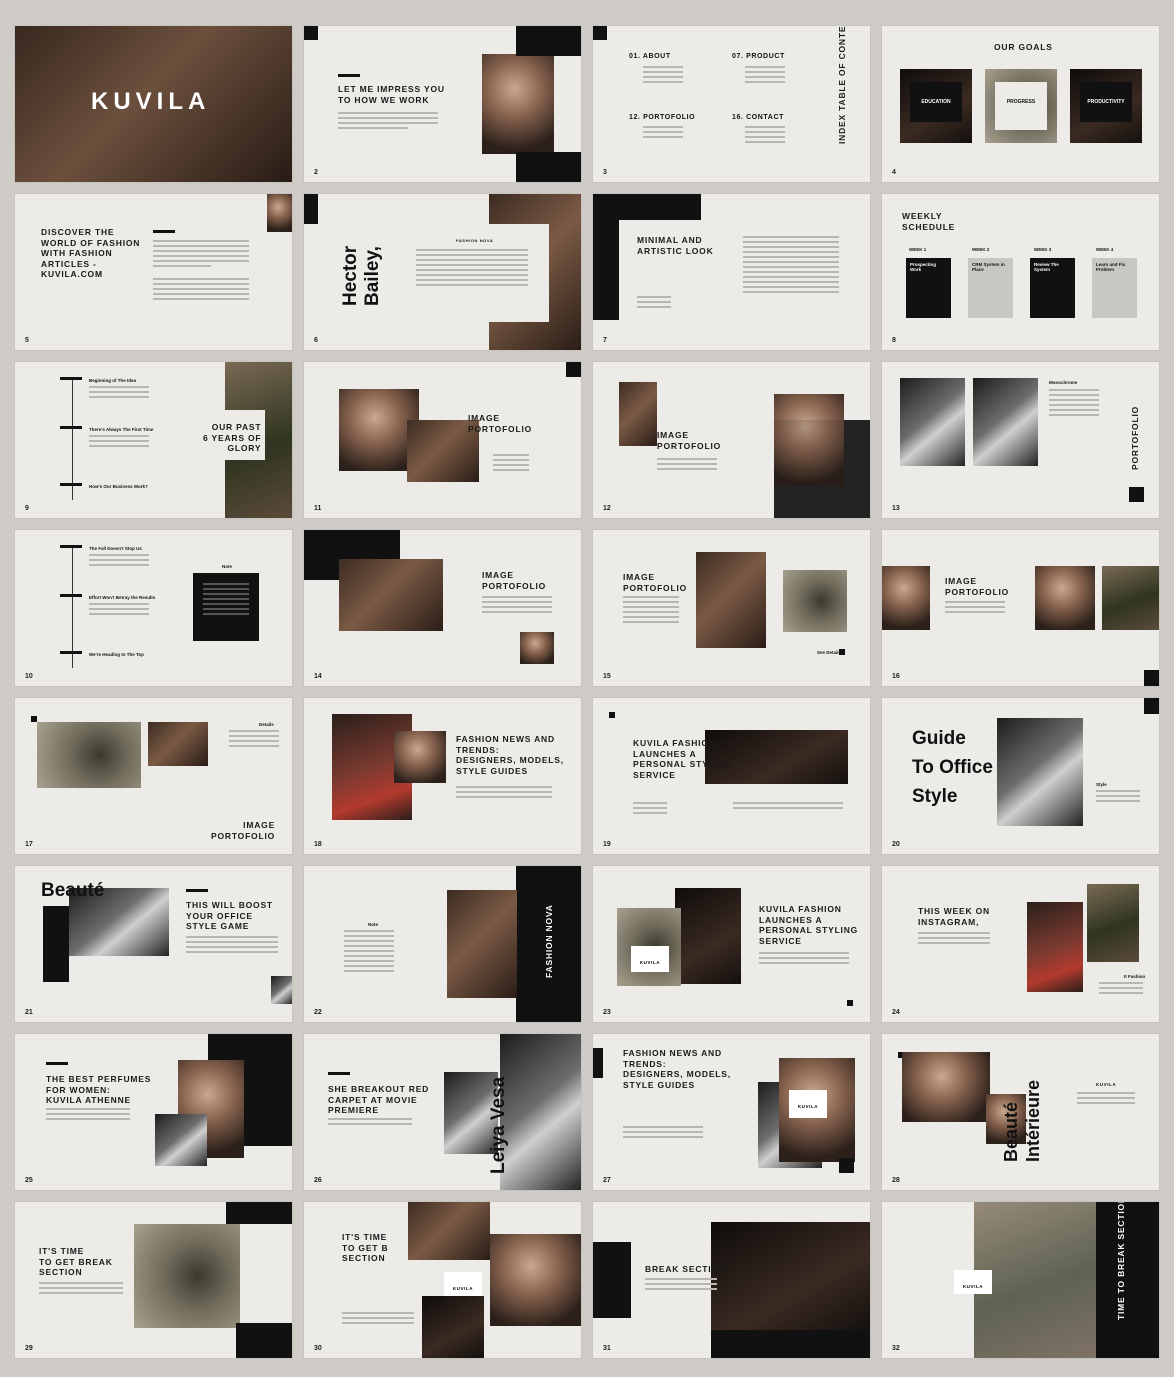 This screenshot has width=1174, height=1377. What do you see at coordinates (1052, 288) in the screenshot?
I see `task-card: Review The System` at bounding box center [1052, 288].